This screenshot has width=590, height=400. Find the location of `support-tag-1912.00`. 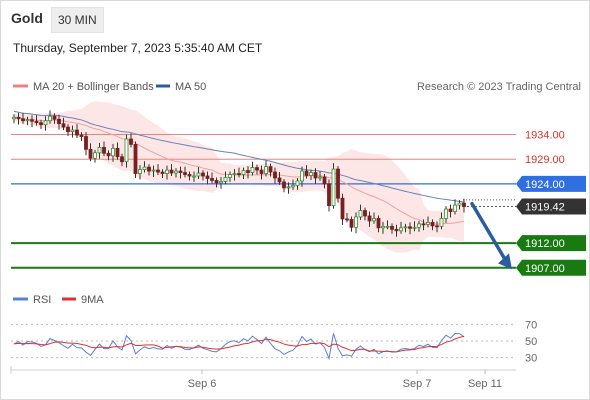

support-tag-1912.00 is located at coordinates (551, 243).